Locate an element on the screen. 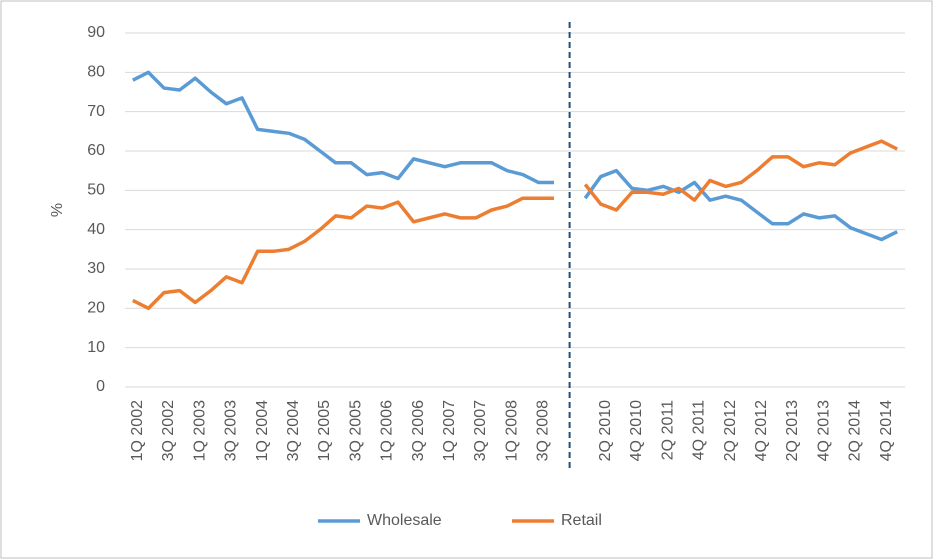 The height and width of the screenshot is (559, 933). y-tick-label: 60 is located at coordinates (96, 150).